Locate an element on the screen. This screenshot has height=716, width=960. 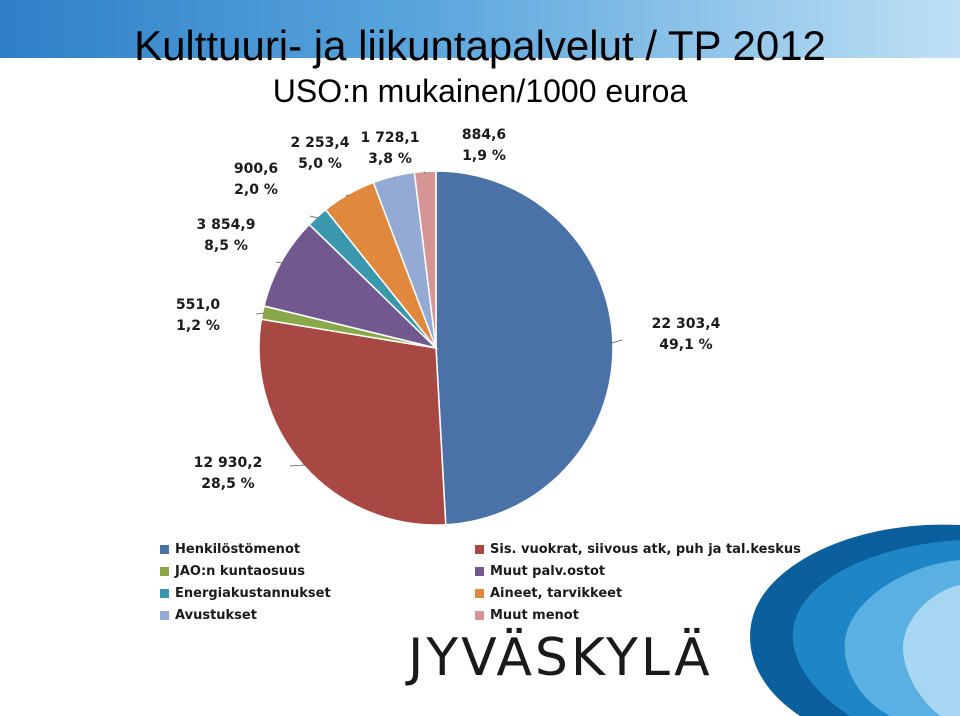
data-label-percent-3: 8,5 % is located at coordinates (226, 246).